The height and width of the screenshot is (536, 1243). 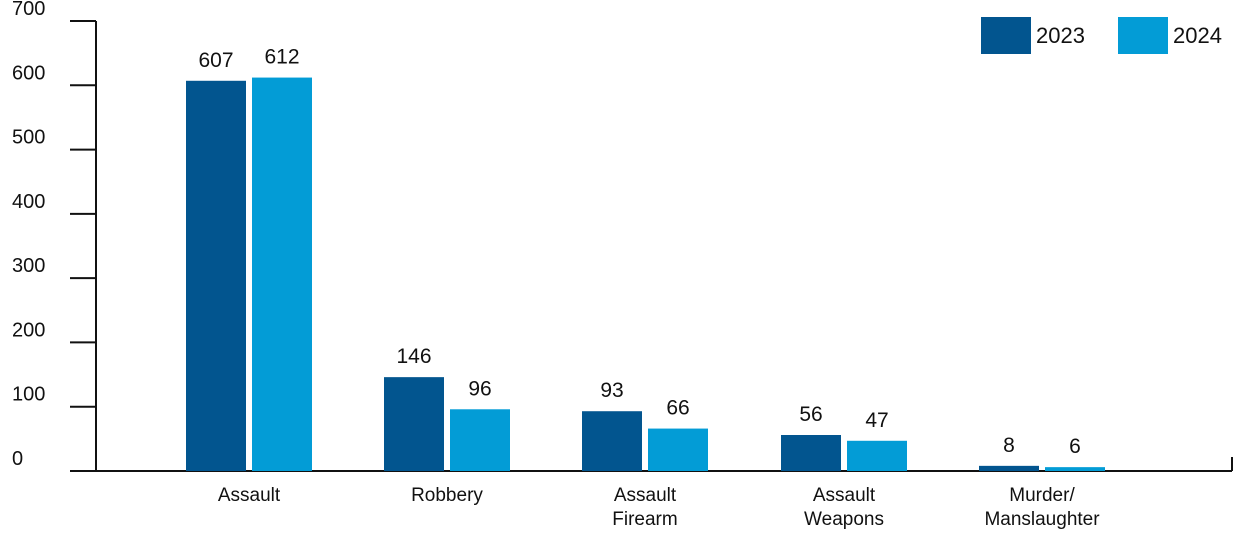 What do you see at coordinates (1042, 507) in the screenshot?
I see `x-tick-label: Murder/Manslaughter` at bounding box center [1042, 507].